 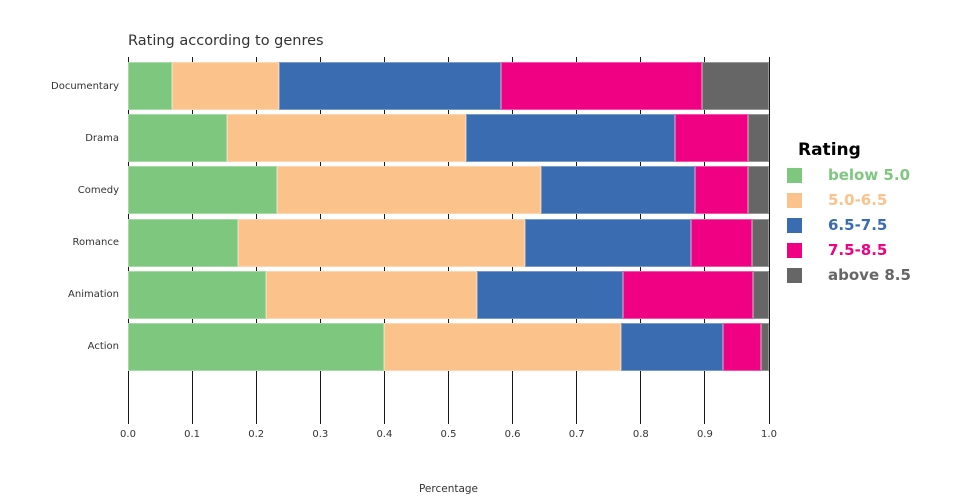 I want to click on bar-segment-romance-7.5-8.5, so click(x=721, y=242).